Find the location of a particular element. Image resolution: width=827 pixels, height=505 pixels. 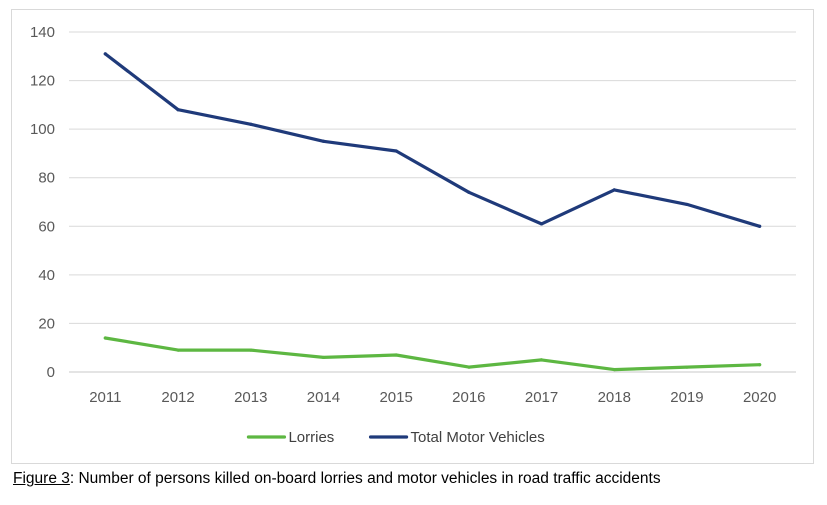

y-tick-label: 140 is located at coordinates (42, 32).